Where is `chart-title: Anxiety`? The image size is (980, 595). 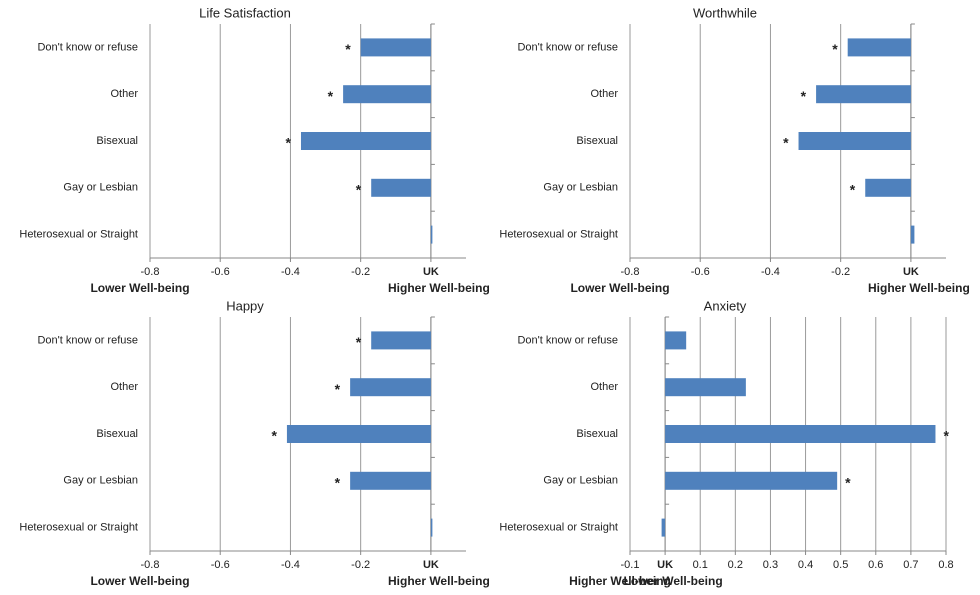
chart-title: Anxiety is located at coordinates (725, 305).